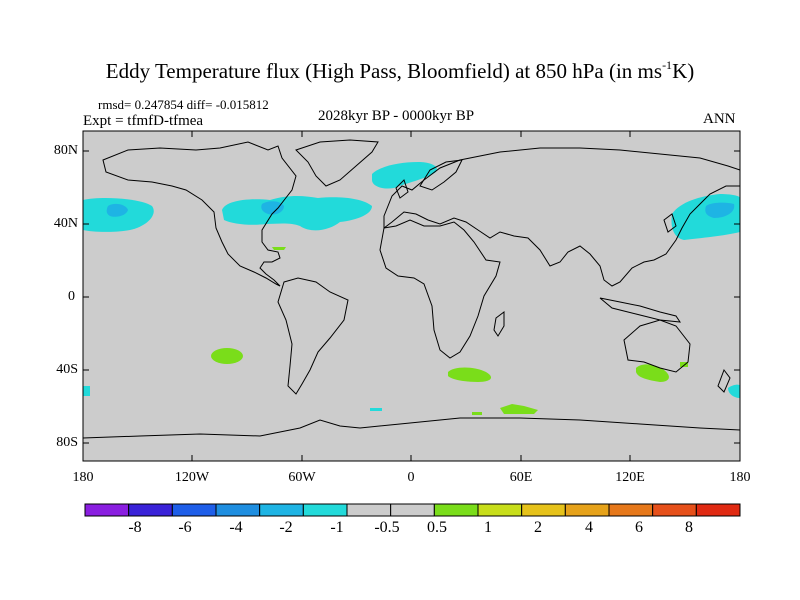 The height and width of the screenshot is (600, 800). Describe the element at coordinates (83, 477) in the screenshot. I see `lon-label-180w: 180` at that location.